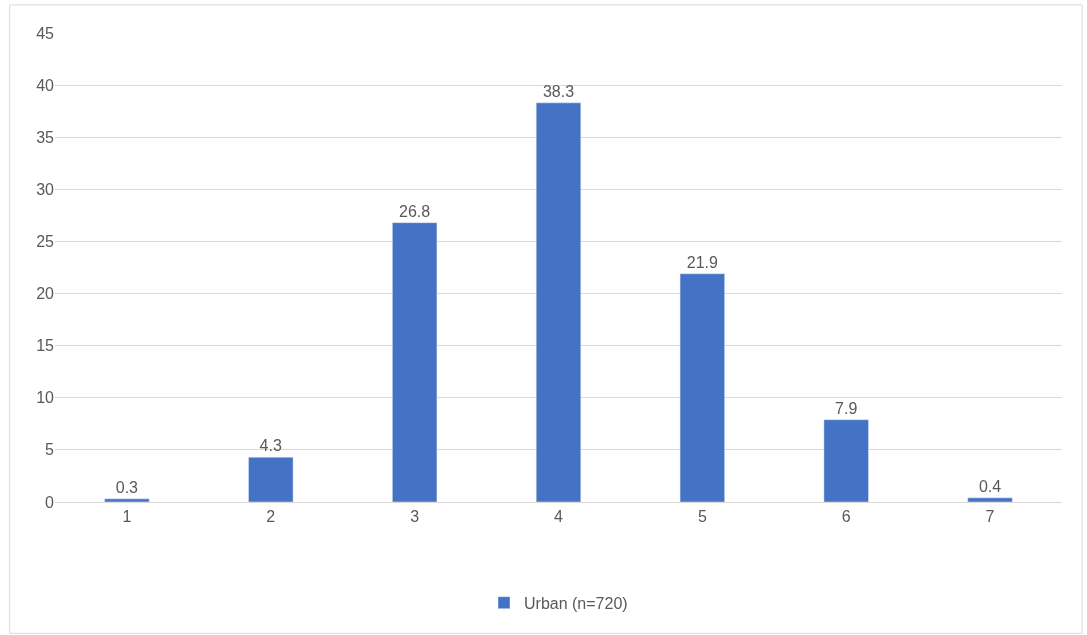 Image resolution: width=1087 pixels, height=635 pixels. Describe the element at coordinates (50, 450) in the screenshot. I see `y-tick-label: 5` at that location.